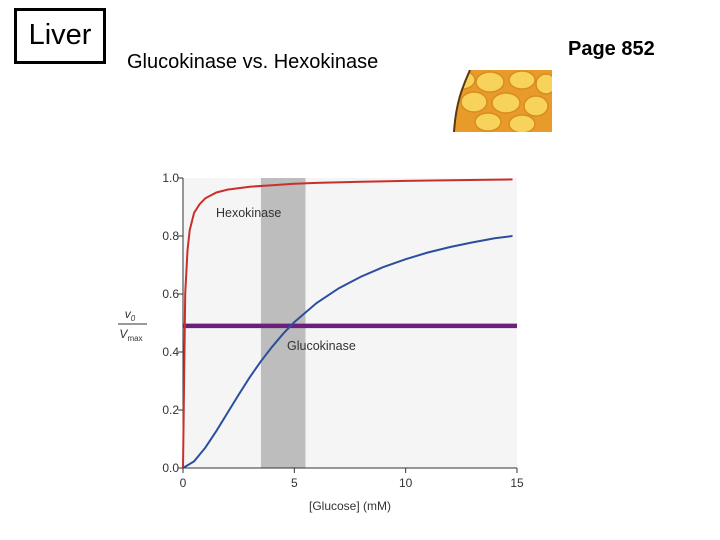 The image size is (720, 540). What do you see at coordinates (170, 236) in the screenshot?
I see `y-tick-label: 0.8` at bounding box center [170, 236].